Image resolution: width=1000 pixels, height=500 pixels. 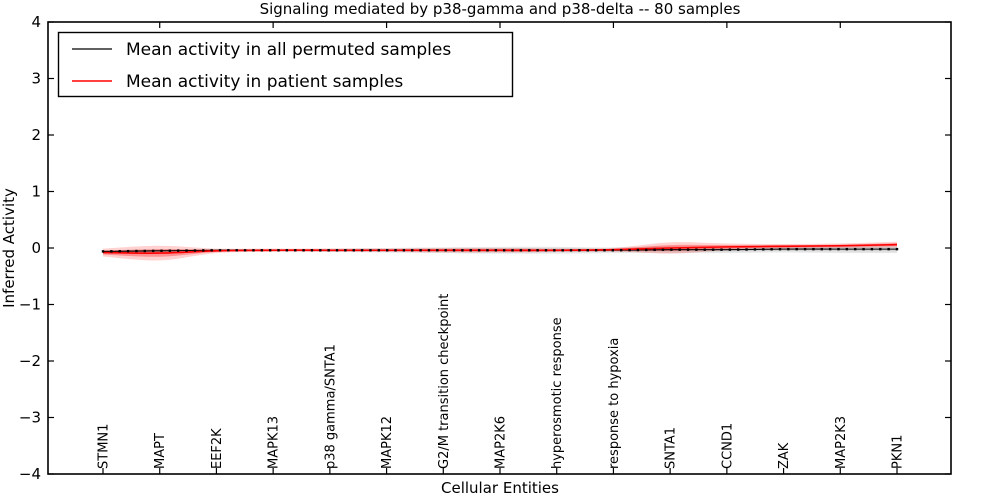 I want to click on x-tick-label: EEF2K, so click(x=217, y=448).